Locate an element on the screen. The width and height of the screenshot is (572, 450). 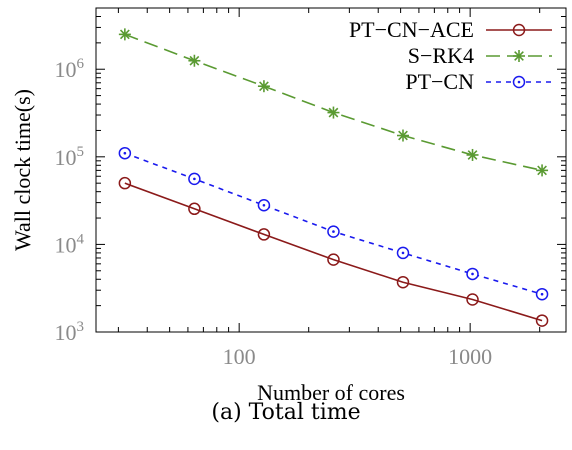
y-tick-label-1: 10⁴ is located at coordinates (70, 244).